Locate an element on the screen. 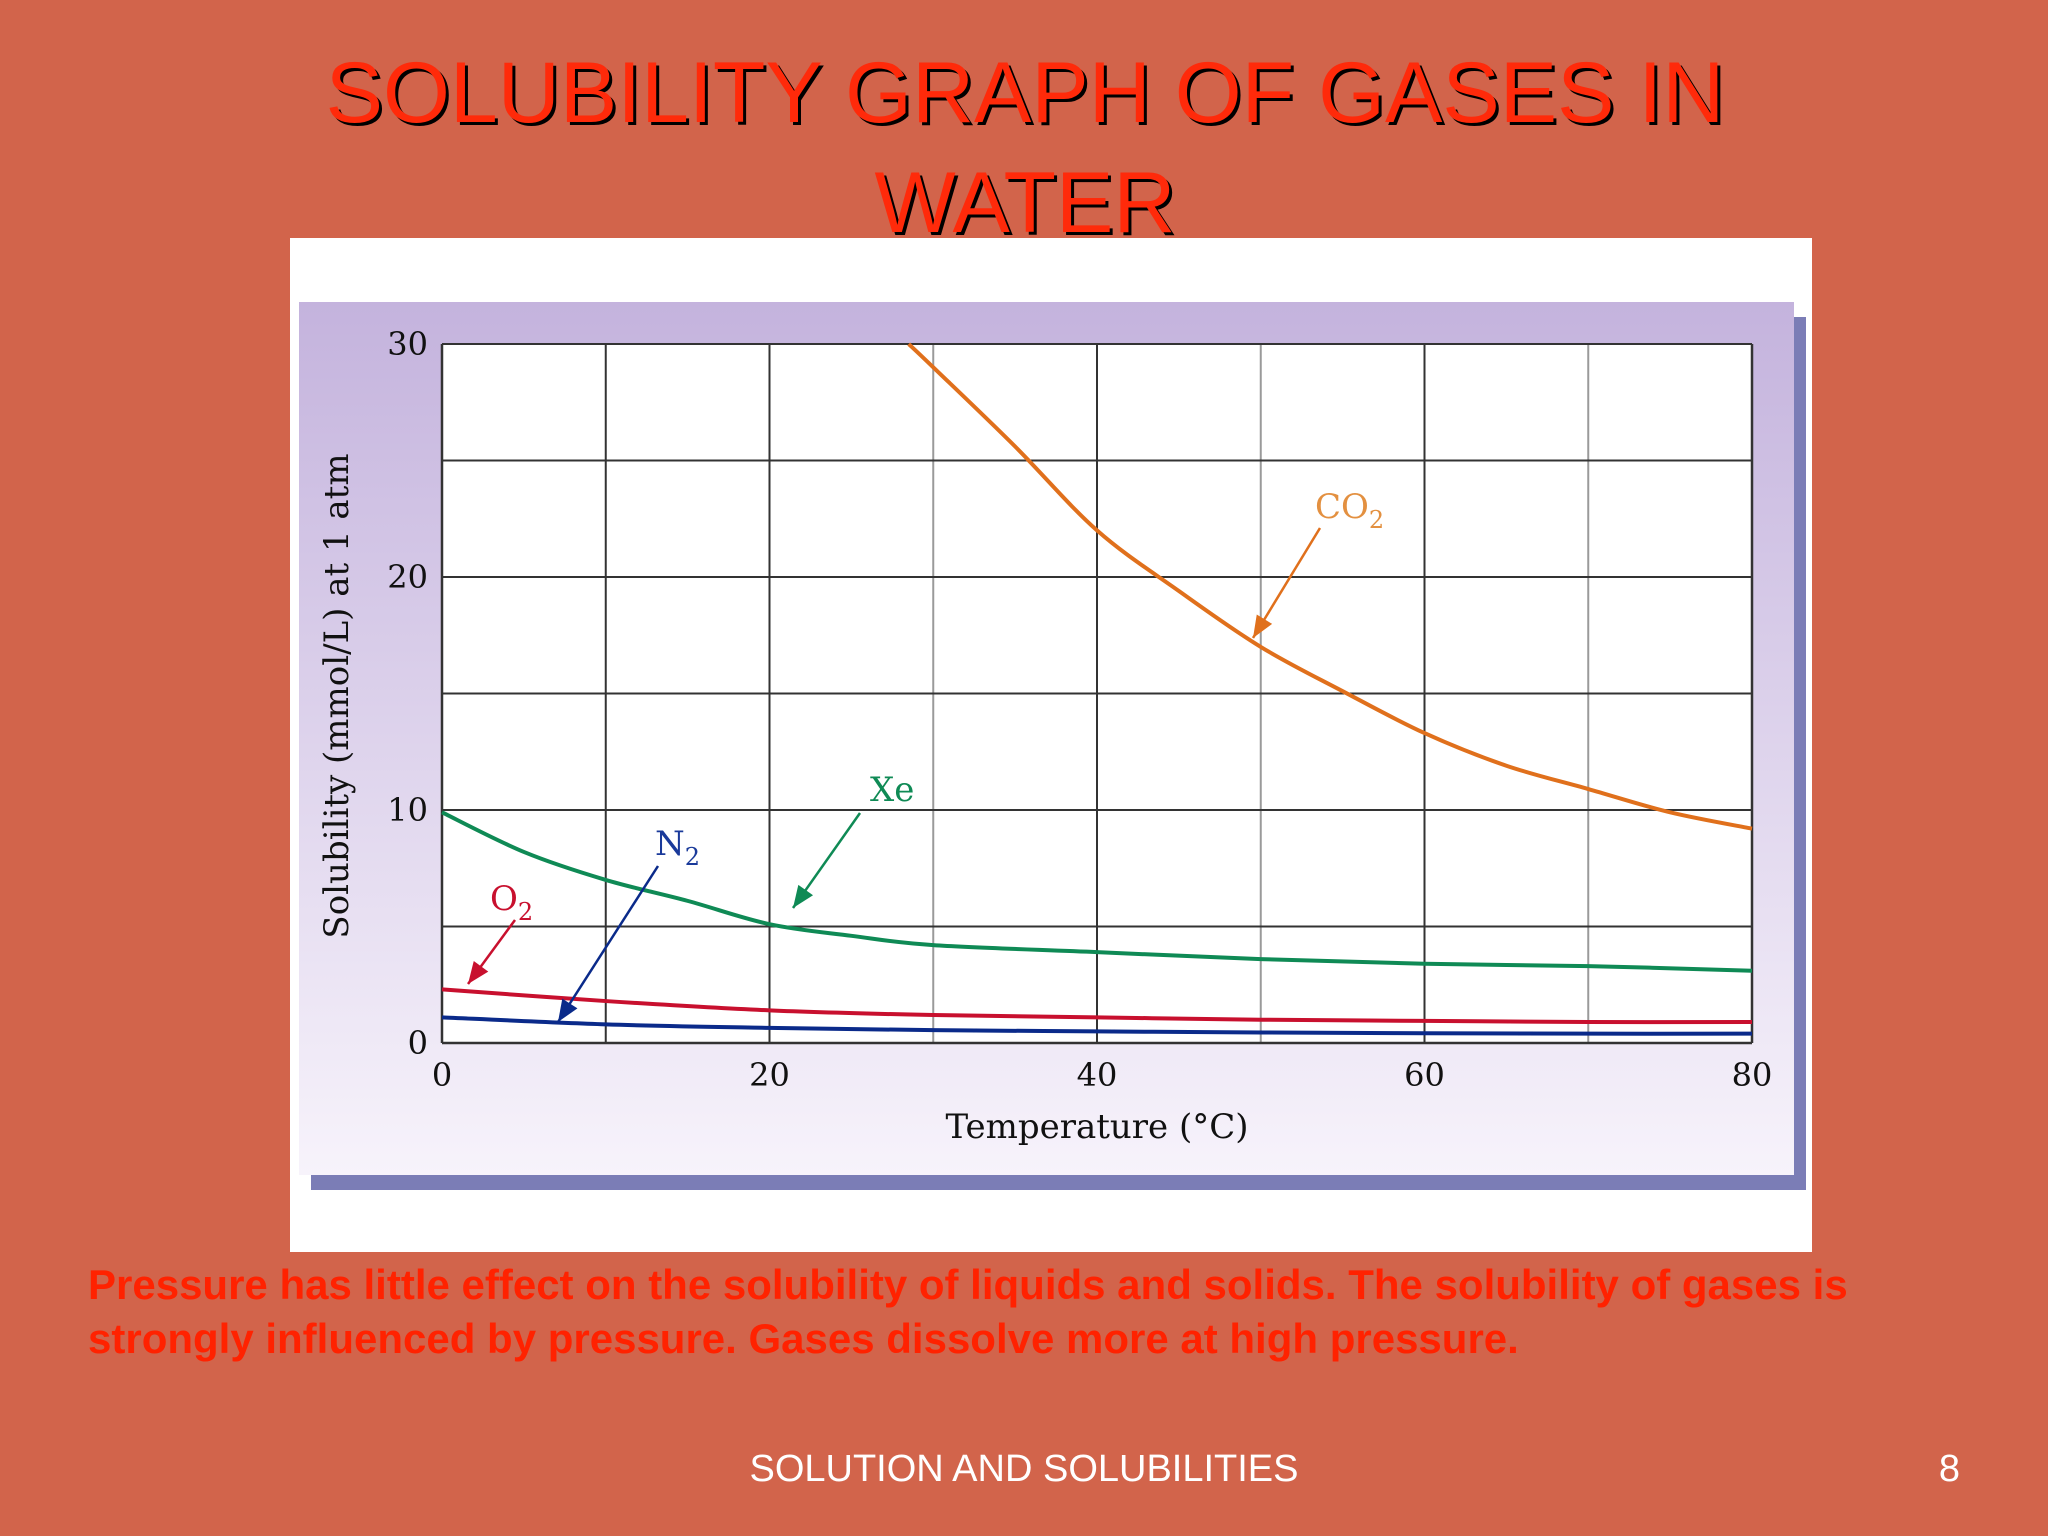 The width and height of the screenshot is (2048, 1536). slide-title-line2: WATER is located at coordinates (1025, 203).